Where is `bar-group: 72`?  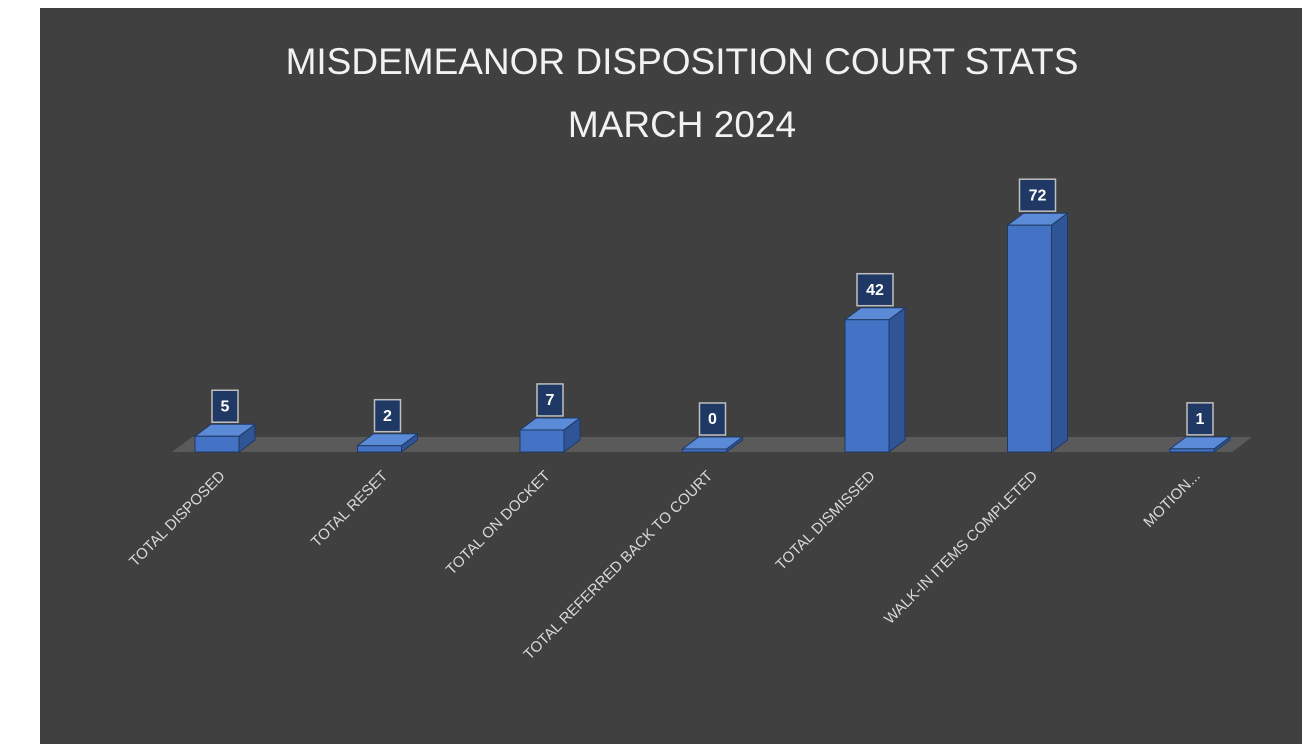 bar-group: 72 is located at coordinates (1037, 315).